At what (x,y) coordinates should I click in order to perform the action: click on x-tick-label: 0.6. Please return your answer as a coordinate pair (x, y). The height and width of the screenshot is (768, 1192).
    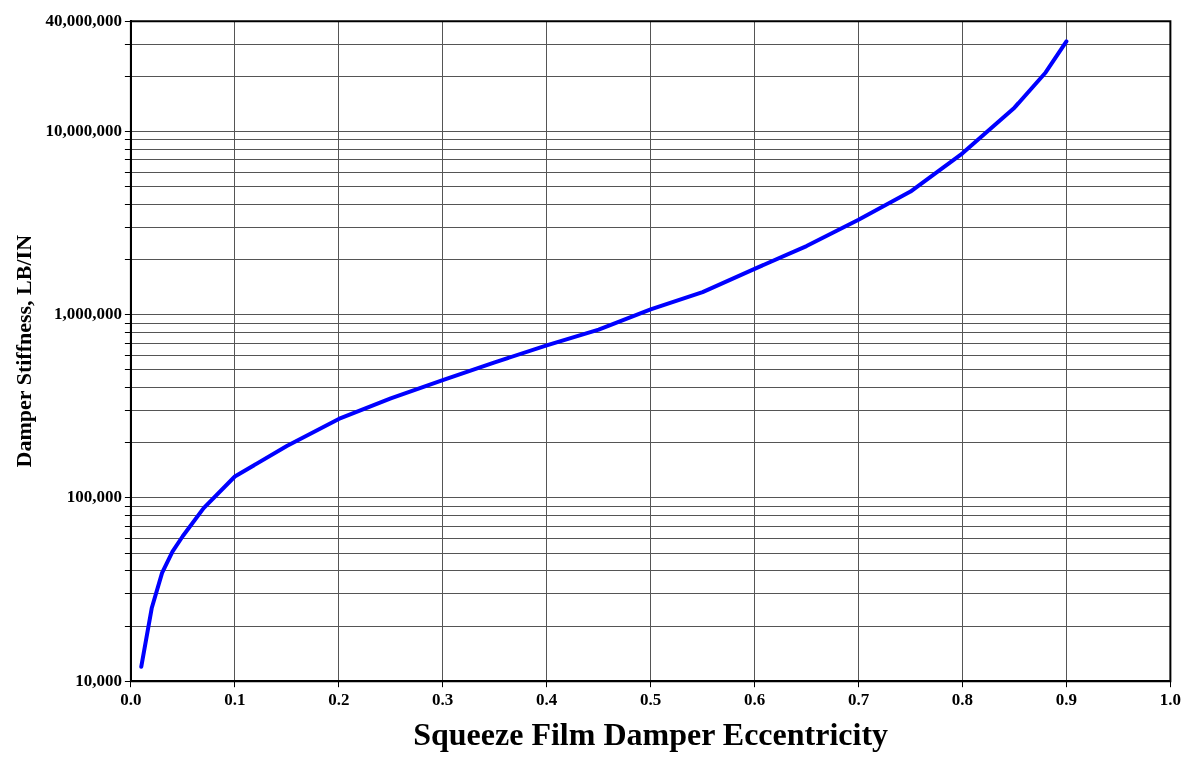
    Looking at the image, I should click on (754, 699).